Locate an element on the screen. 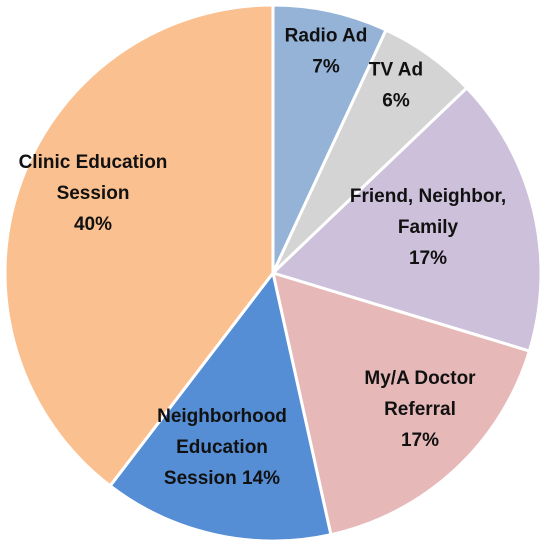 This screenshot has height=546, width=546. slice-label-line: Neighborhood is located at coordinates (222, 416).